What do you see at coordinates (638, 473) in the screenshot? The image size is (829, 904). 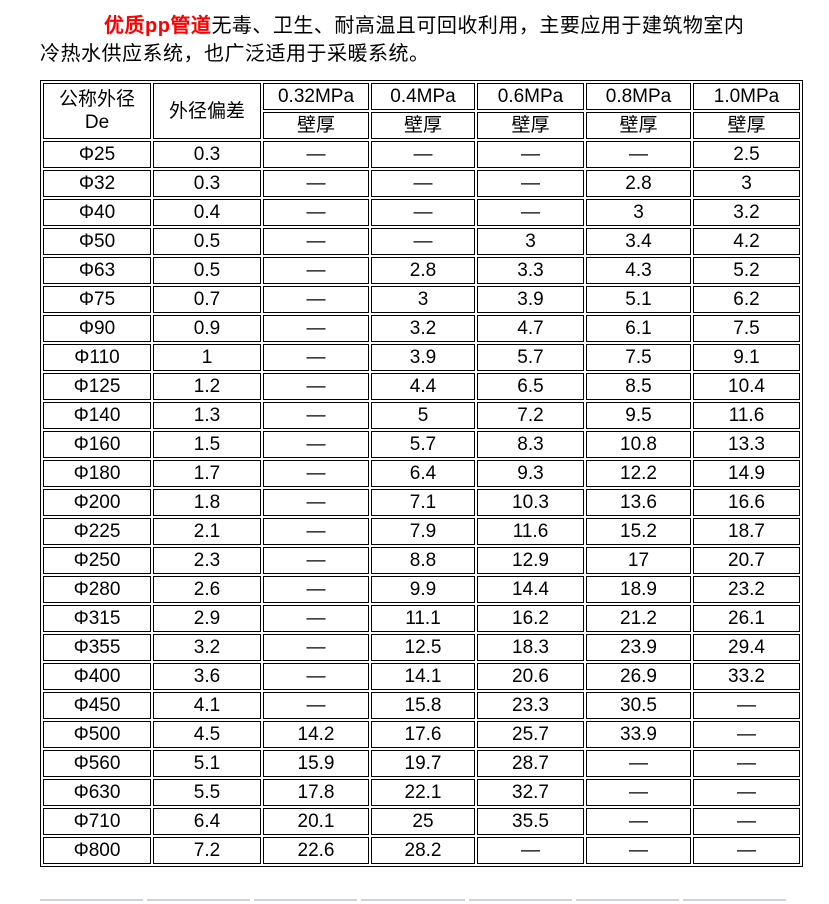 I see `thickness-cell: 12.2` at bounding box center [638, 473].